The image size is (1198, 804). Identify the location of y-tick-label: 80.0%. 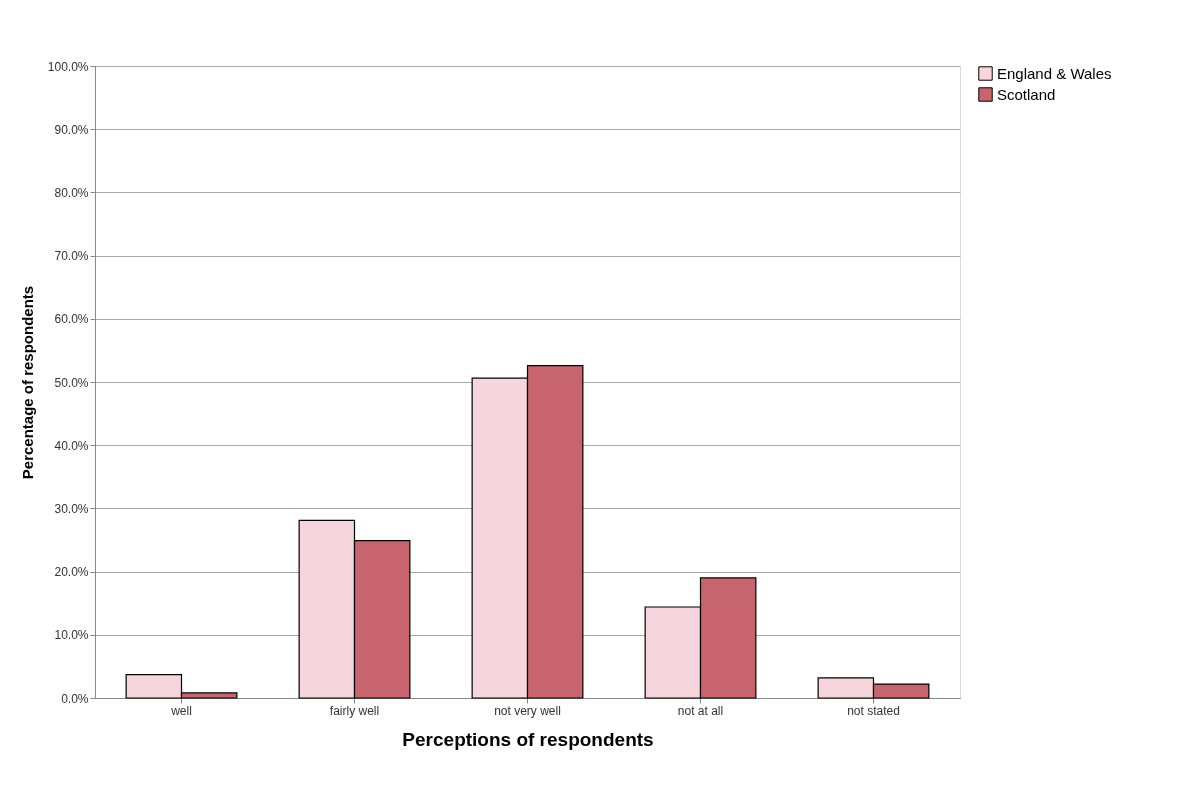
(71, 192).